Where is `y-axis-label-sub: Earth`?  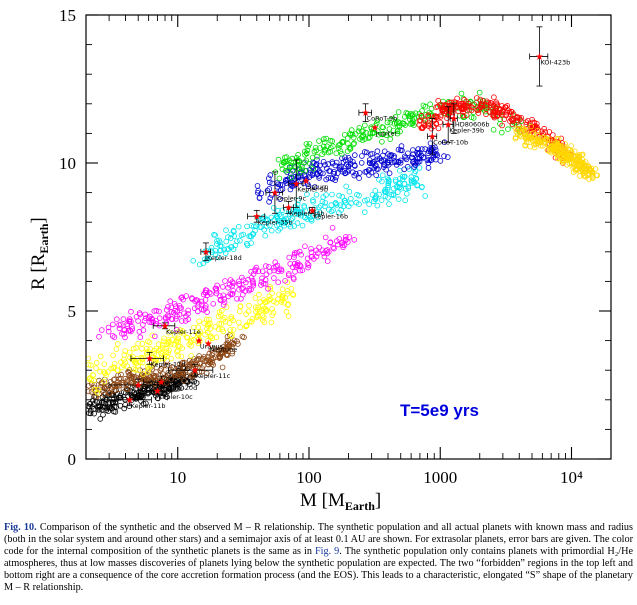
y-axis-label-sub: Earth is located at coordinates (44, 238).